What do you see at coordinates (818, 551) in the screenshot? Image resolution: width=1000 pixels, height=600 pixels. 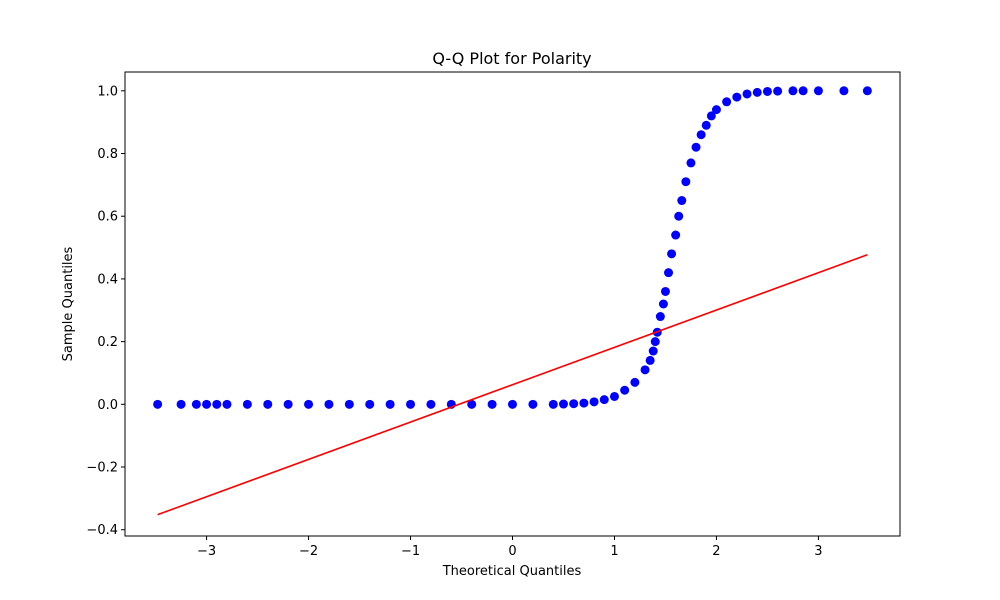 I see `x-tick-label: 3` at bounding box center [818, 551].